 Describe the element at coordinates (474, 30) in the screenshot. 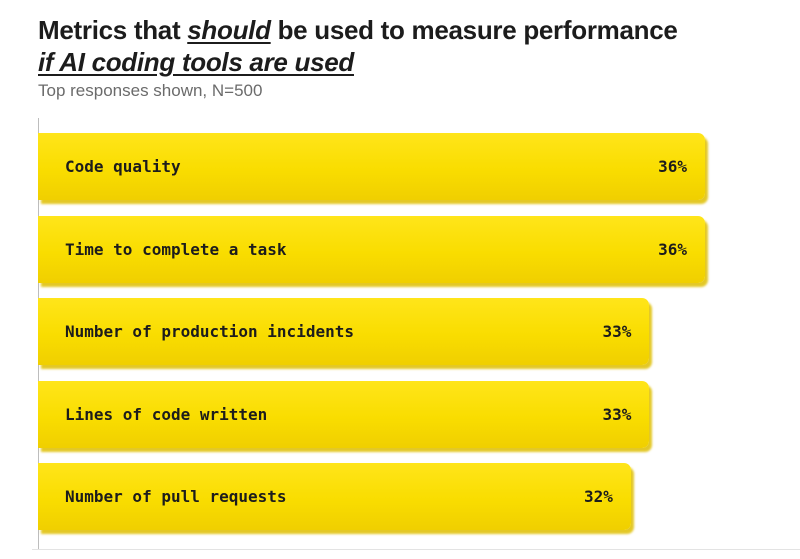

I see `title-part-2: be used to measure performance` at that location.